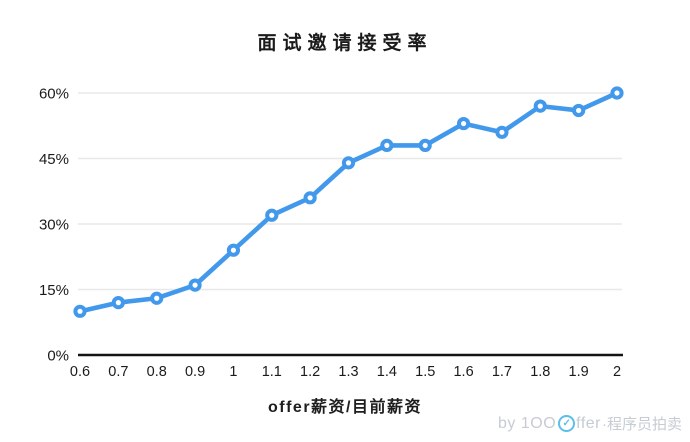 This screenshot has height=442, width=690. Describe the element at coordinates (310, 372) in the screenshot. I see `x-tick-label: 1.2` at that location.